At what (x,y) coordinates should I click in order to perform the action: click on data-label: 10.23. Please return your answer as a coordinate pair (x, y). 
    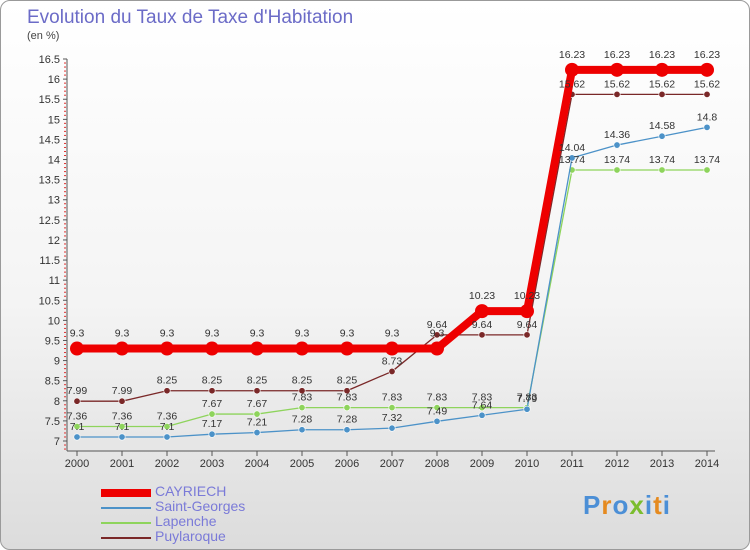
    Looking at the image, I should click on (527, 296).